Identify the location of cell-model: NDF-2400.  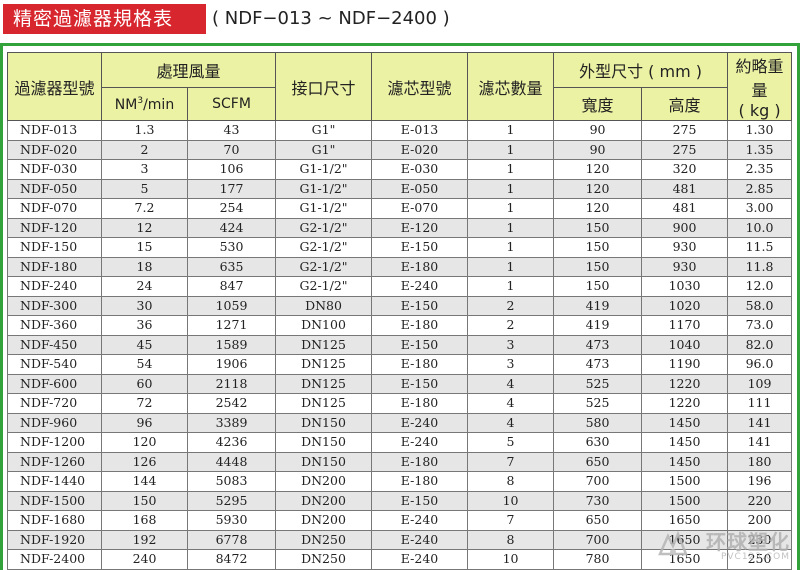
(54, 559).